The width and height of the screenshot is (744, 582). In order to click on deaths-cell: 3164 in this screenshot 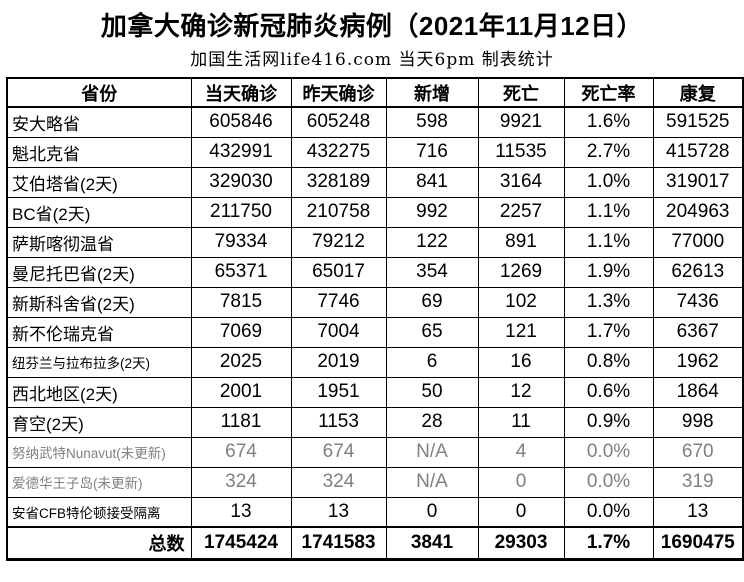, I will do `click(521, 182)`.